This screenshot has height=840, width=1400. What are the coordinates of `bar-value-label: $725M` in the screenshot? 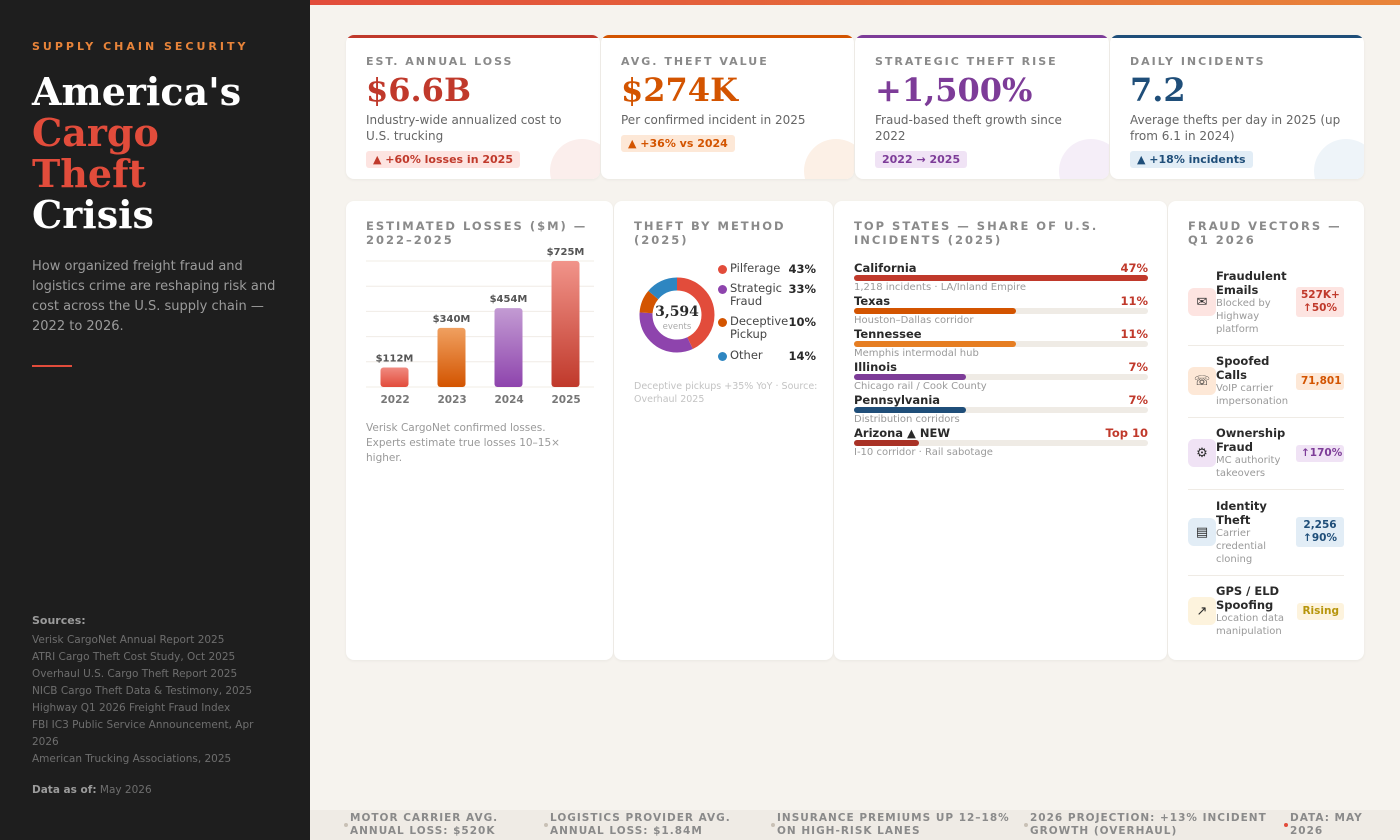 It's located at (566, 252).